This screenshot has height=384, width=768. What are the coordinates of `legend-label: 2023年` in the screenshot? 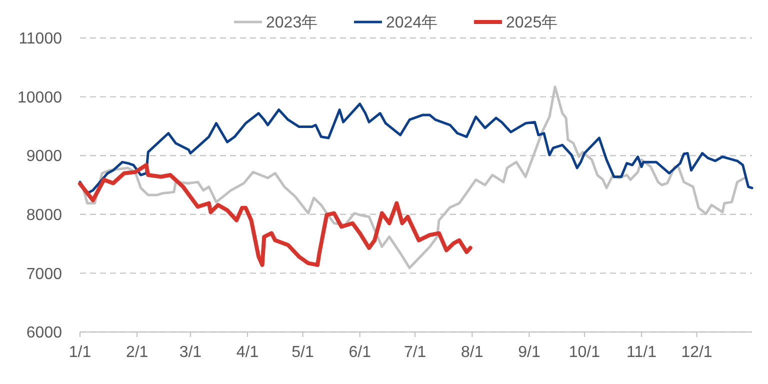 It's located at (292, 23).